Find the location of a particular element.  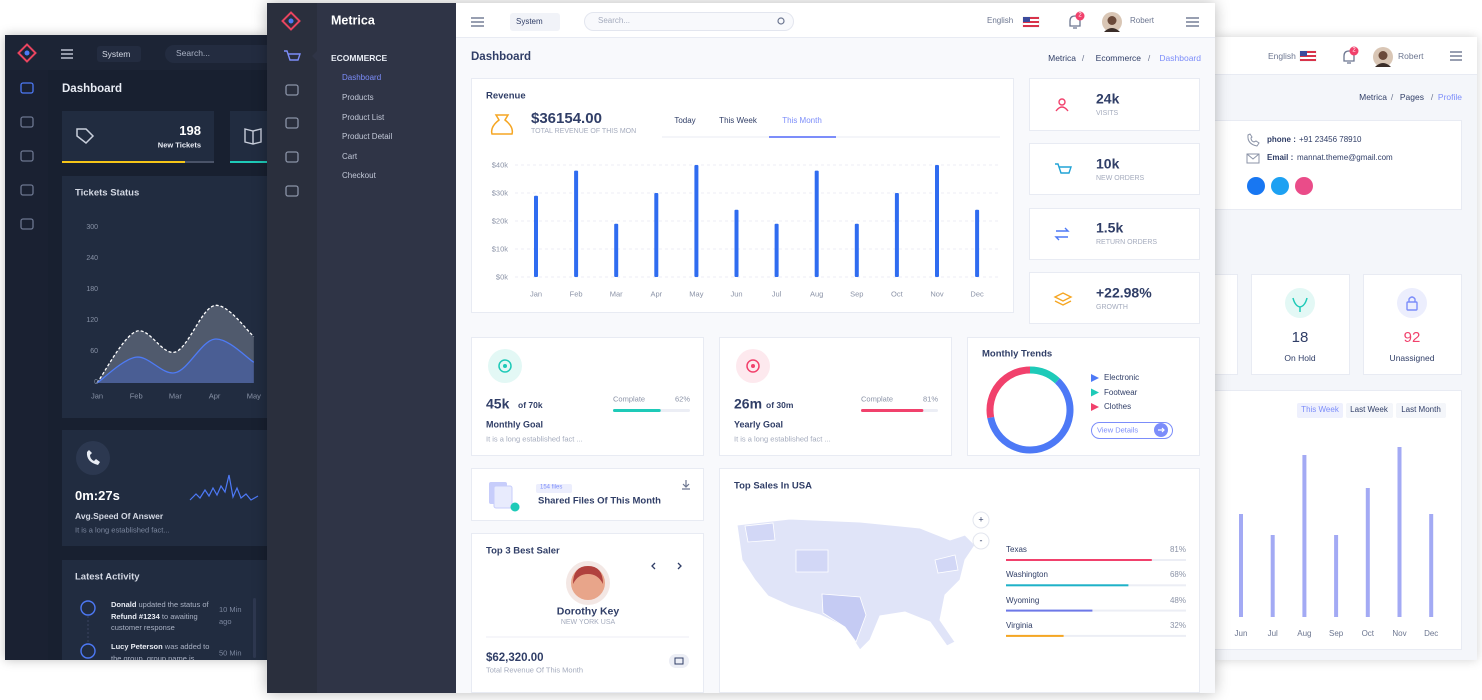

legend-label: Electronic is located at coordinates (1122, 378).